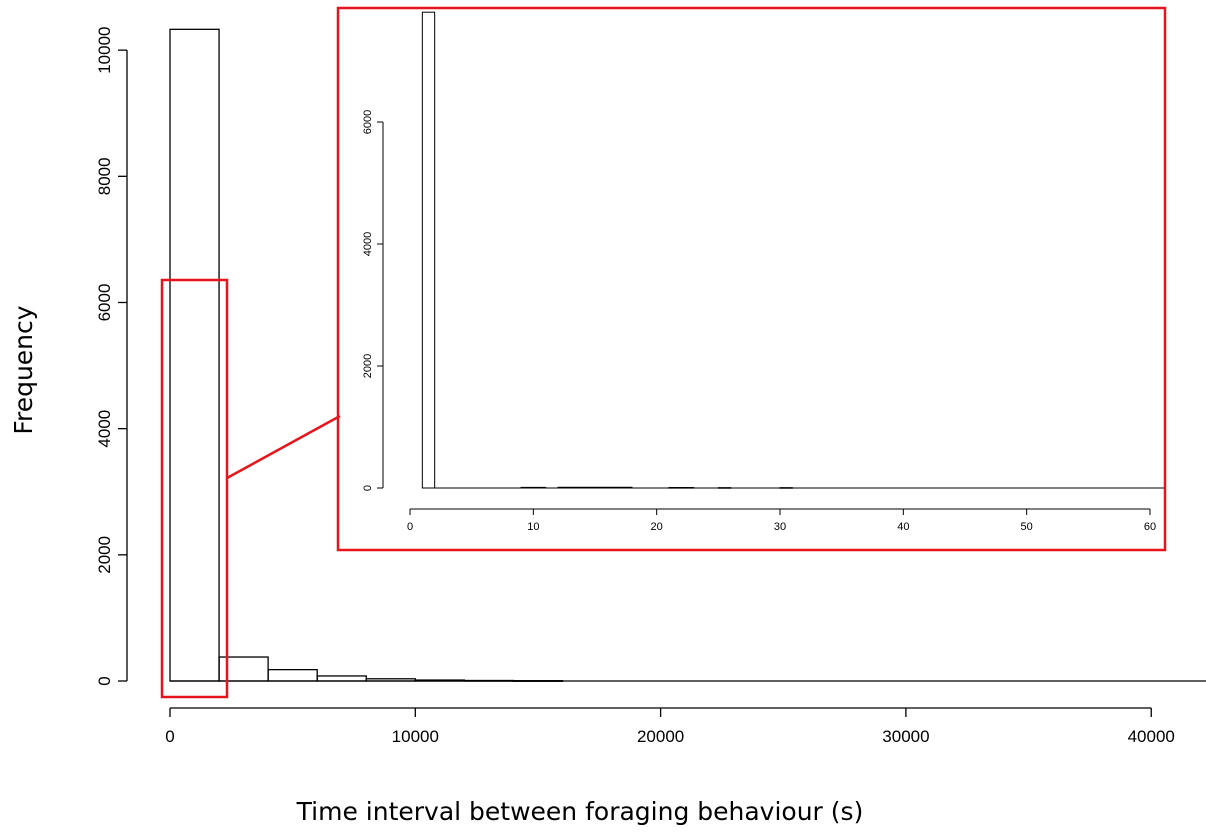 This screenshot has width=1206, height=836. What do you see at coordinates (283, 447) in the screenshot?
I see `zoom-connector-line` at bounding box center [283, 447].